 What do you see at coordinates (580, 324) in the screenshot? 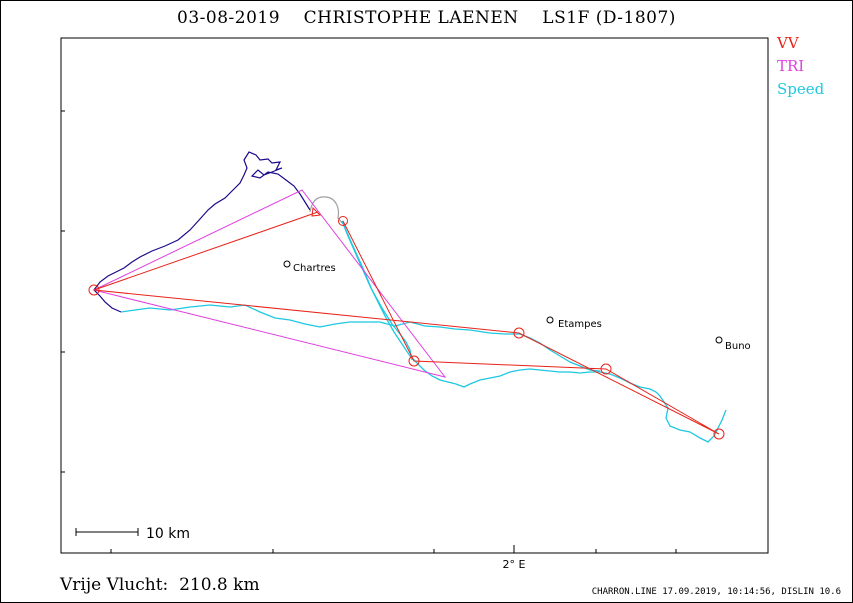
I see `town-label: Etampes` at bounding box center [580, 324].